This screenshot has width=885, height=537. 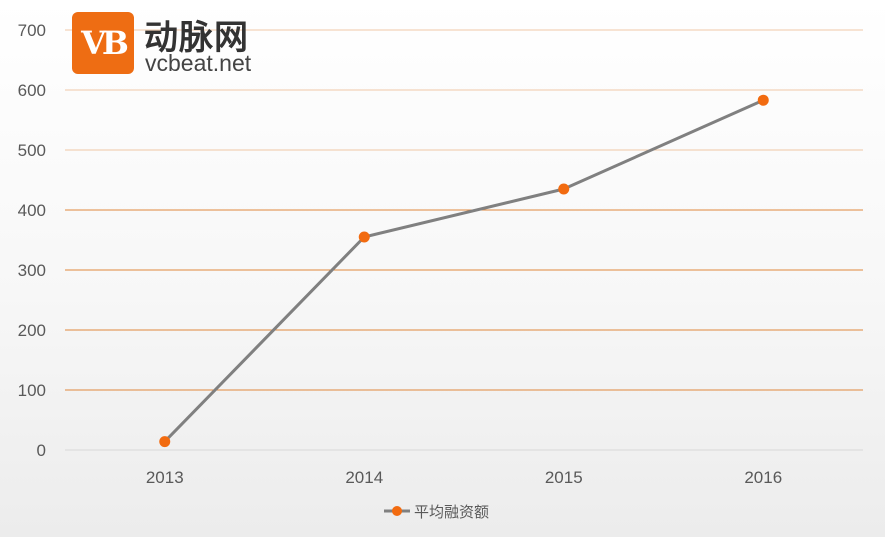 I want to click on legend-label: 平均融资额, so click(x=451, y=512).